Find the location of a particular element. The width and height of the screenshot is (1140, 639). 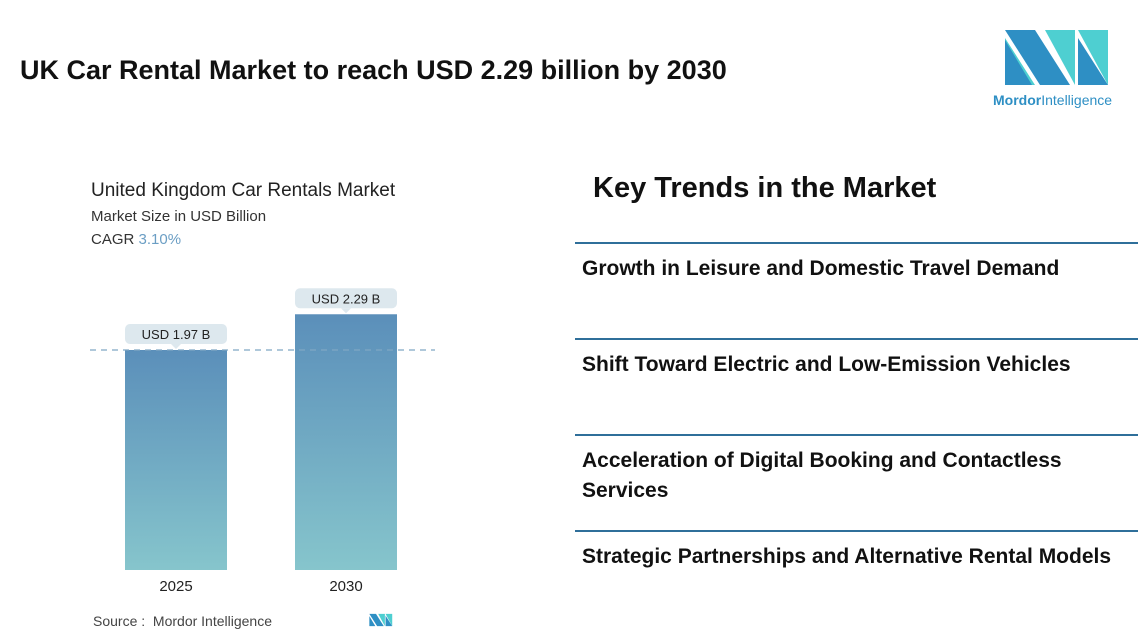

data-label: USD 1.97 B is located at coordinates (176, 334).